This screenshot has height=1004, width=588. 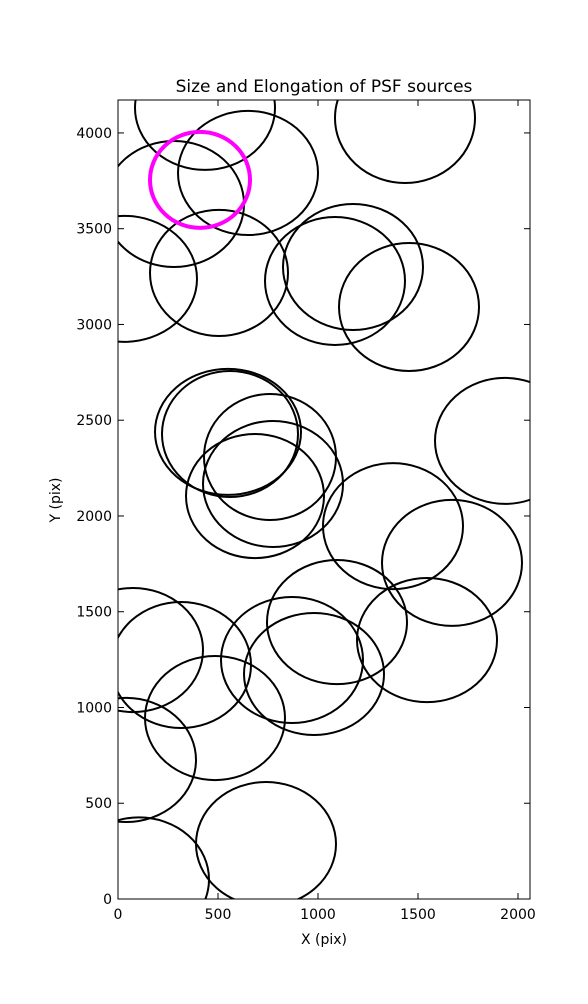 I want to click on x-tick-label: 2000, so click(x=518, y=915).